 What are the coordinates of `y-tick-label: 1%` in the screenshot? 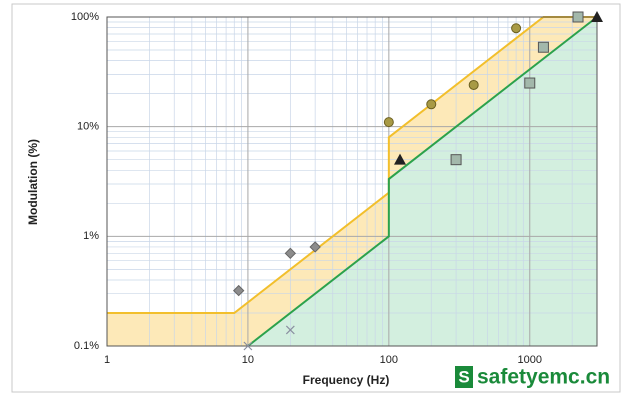 It's located at (91, 236).